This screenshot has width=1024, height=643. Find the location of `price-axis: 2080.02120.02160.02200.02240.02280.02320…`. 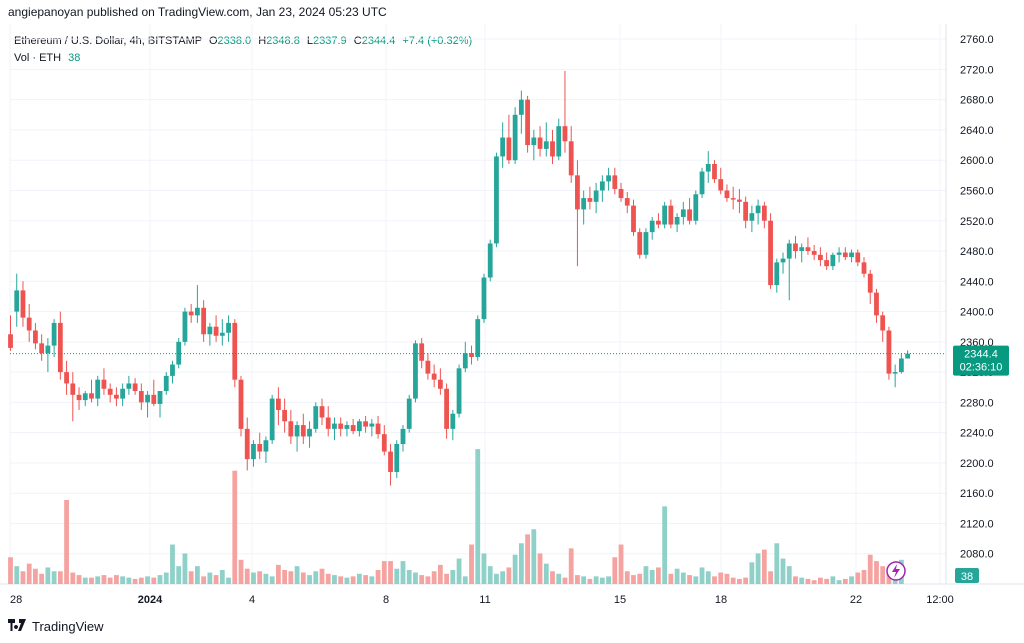

price-axis: 2080.02120.02160.02200.02240.02280.02320… is located at coordinates (977, 297).